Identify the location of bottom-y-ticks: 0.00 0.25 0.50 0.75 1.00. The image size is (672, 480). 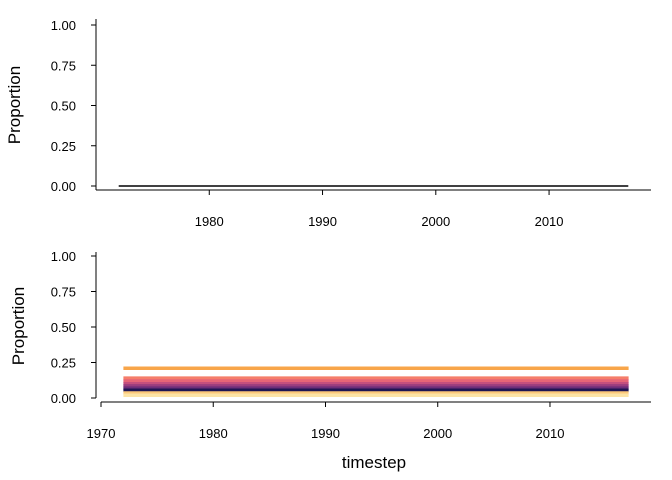
(73, 327).